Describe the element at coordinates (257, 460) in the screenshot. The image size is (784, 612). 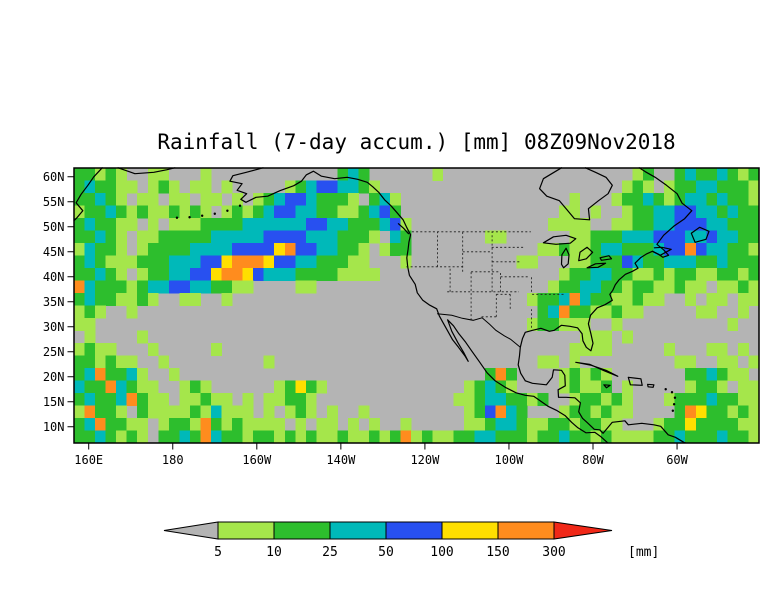
I see `x-tick-label: 160W` at that location.